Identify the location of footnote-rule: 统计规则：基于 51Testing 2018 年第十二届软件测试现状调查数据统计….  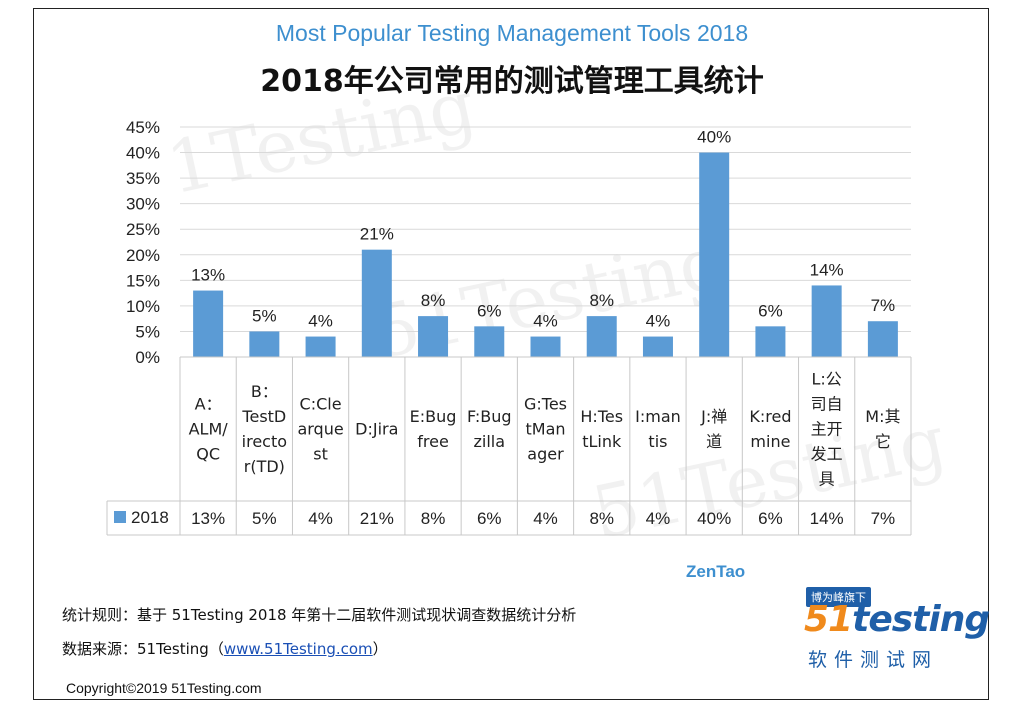
(319, 615).